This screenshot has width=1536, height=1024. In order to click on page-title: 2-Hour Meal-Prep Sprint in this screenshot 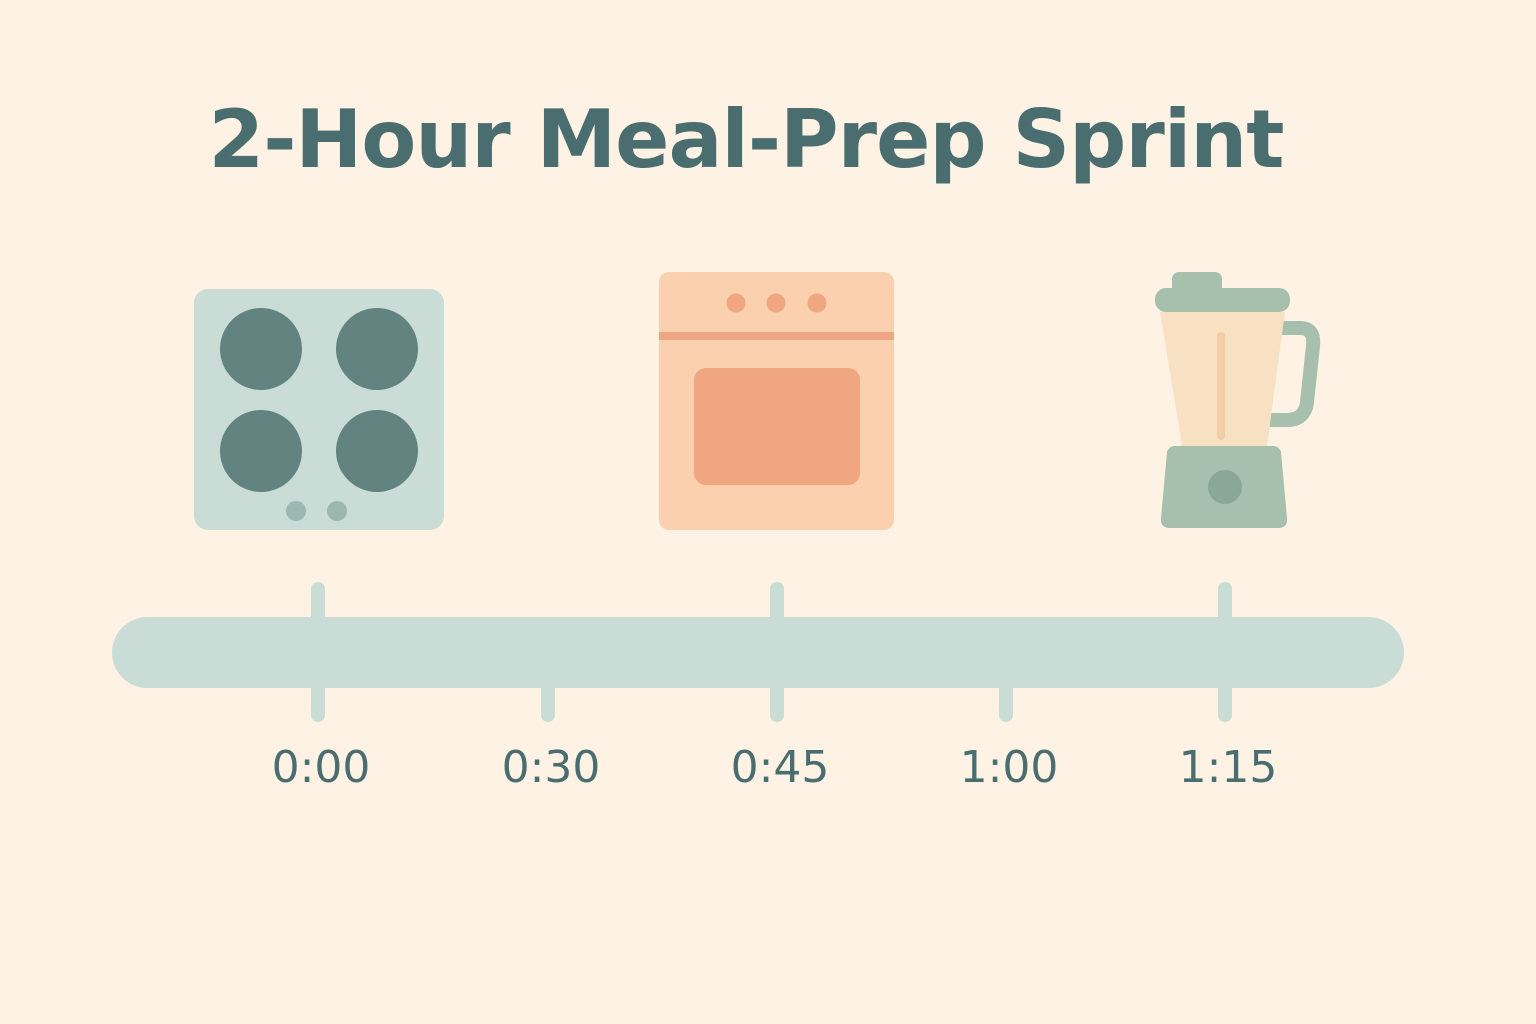, I will do `click(746, 139)`.